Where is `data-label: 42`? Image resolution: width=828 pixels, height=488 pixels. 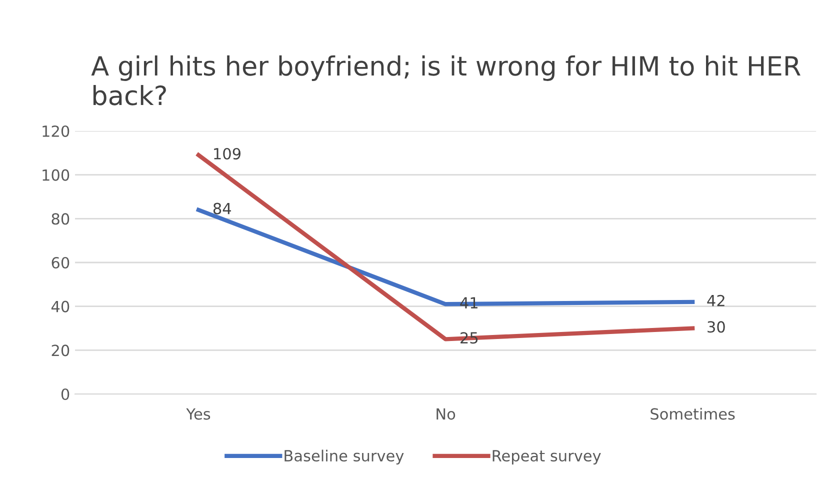
data-label: 42 is located at coordinates (715, 300).